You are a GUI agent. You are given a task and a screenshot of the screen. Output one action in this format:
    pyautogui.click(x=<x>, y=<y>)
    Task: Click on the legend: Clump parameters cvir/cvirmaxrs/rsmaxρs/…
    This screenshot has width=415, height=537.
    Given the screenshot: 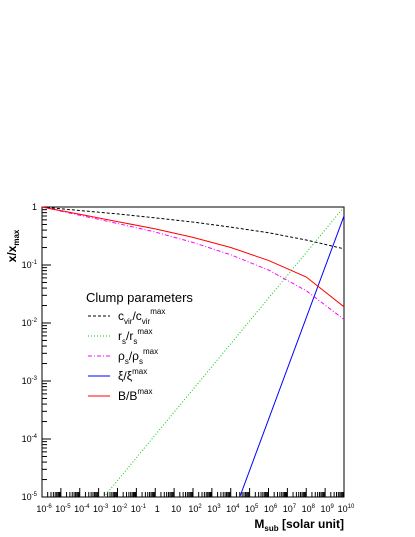 What is the action you would take?
    pyautogui.click(x=139, y=346)
    